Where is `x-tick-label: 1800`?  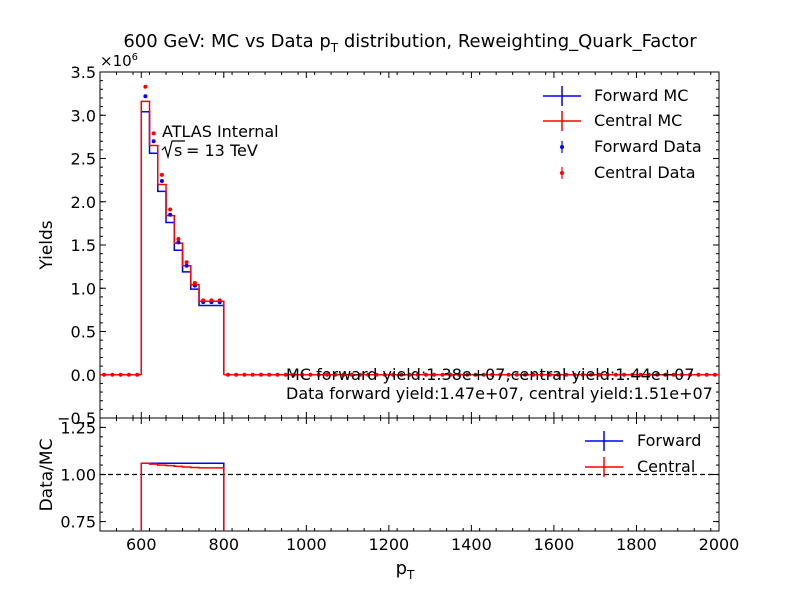 x-tick-label: 1800 is located at coordinates (636, 544).